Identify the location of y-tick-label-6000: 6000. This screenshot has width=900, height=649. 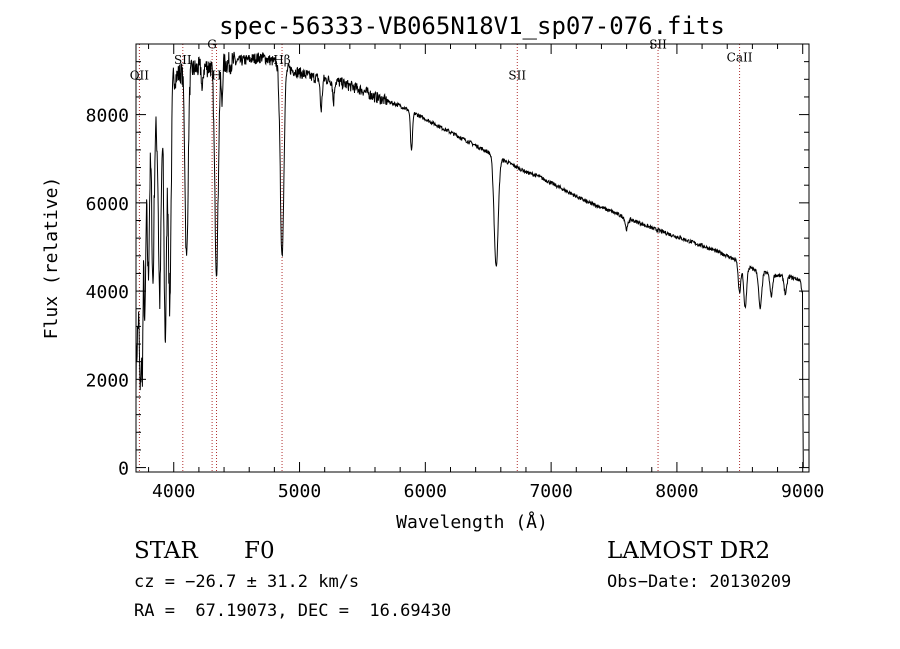
(107, 204).